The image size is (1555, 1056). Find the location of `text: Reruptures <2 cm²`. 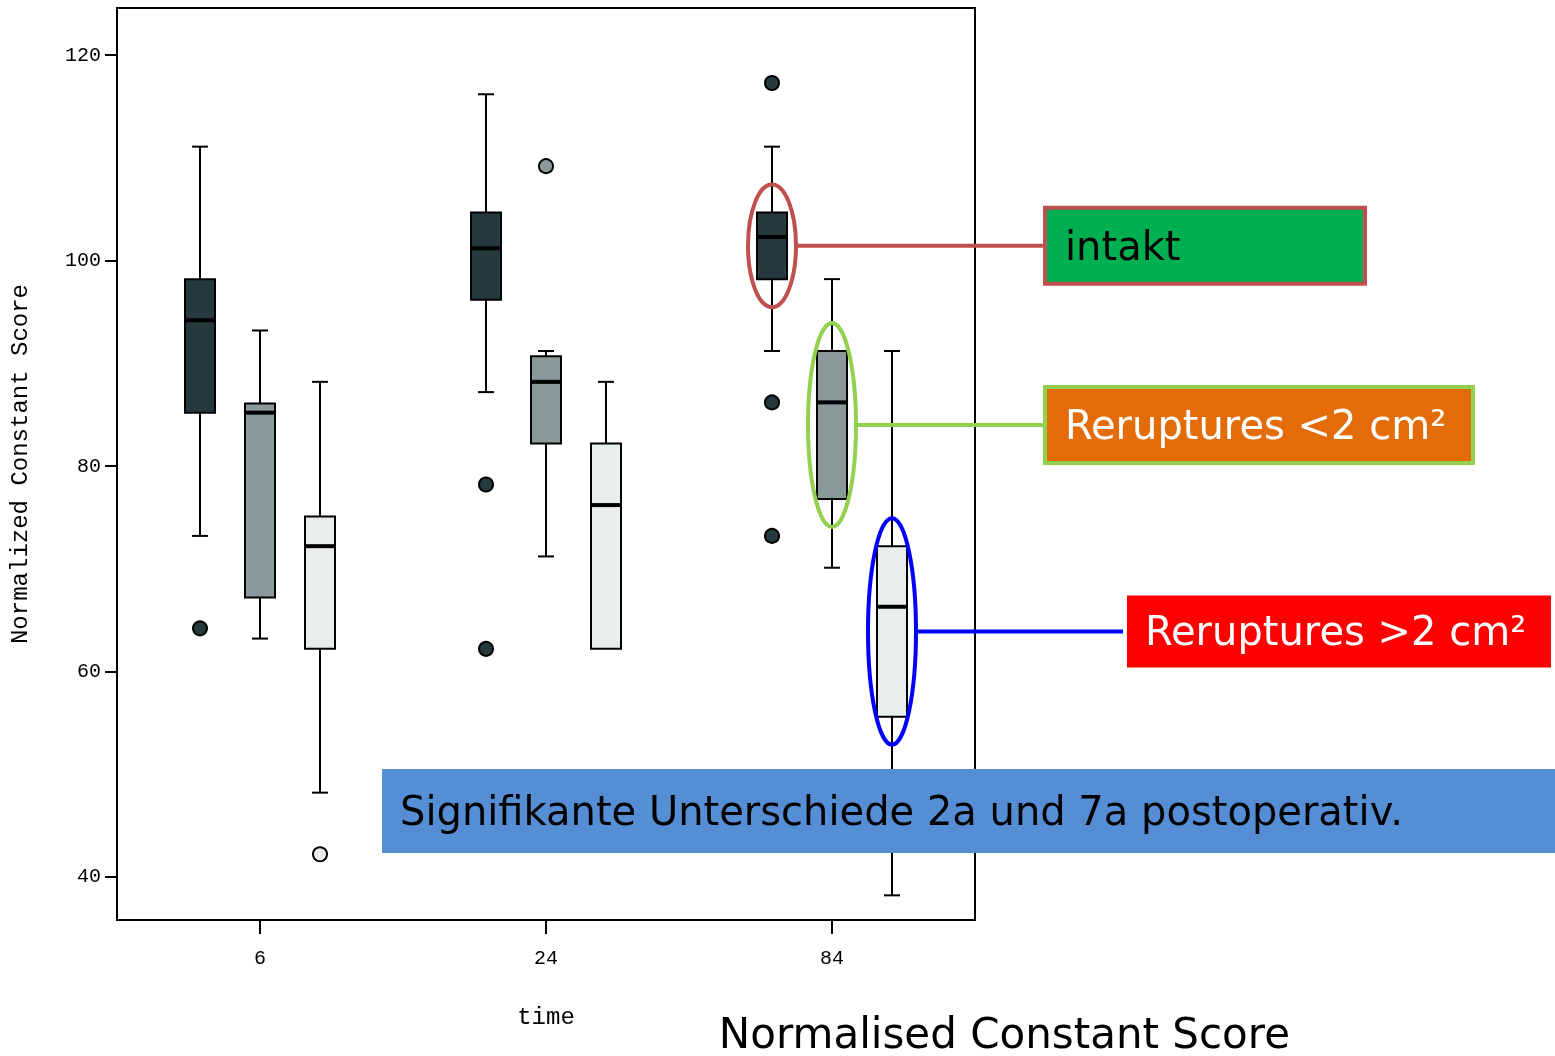

text: Reruptures <2 cm² is located at coordinates (1256, 424).